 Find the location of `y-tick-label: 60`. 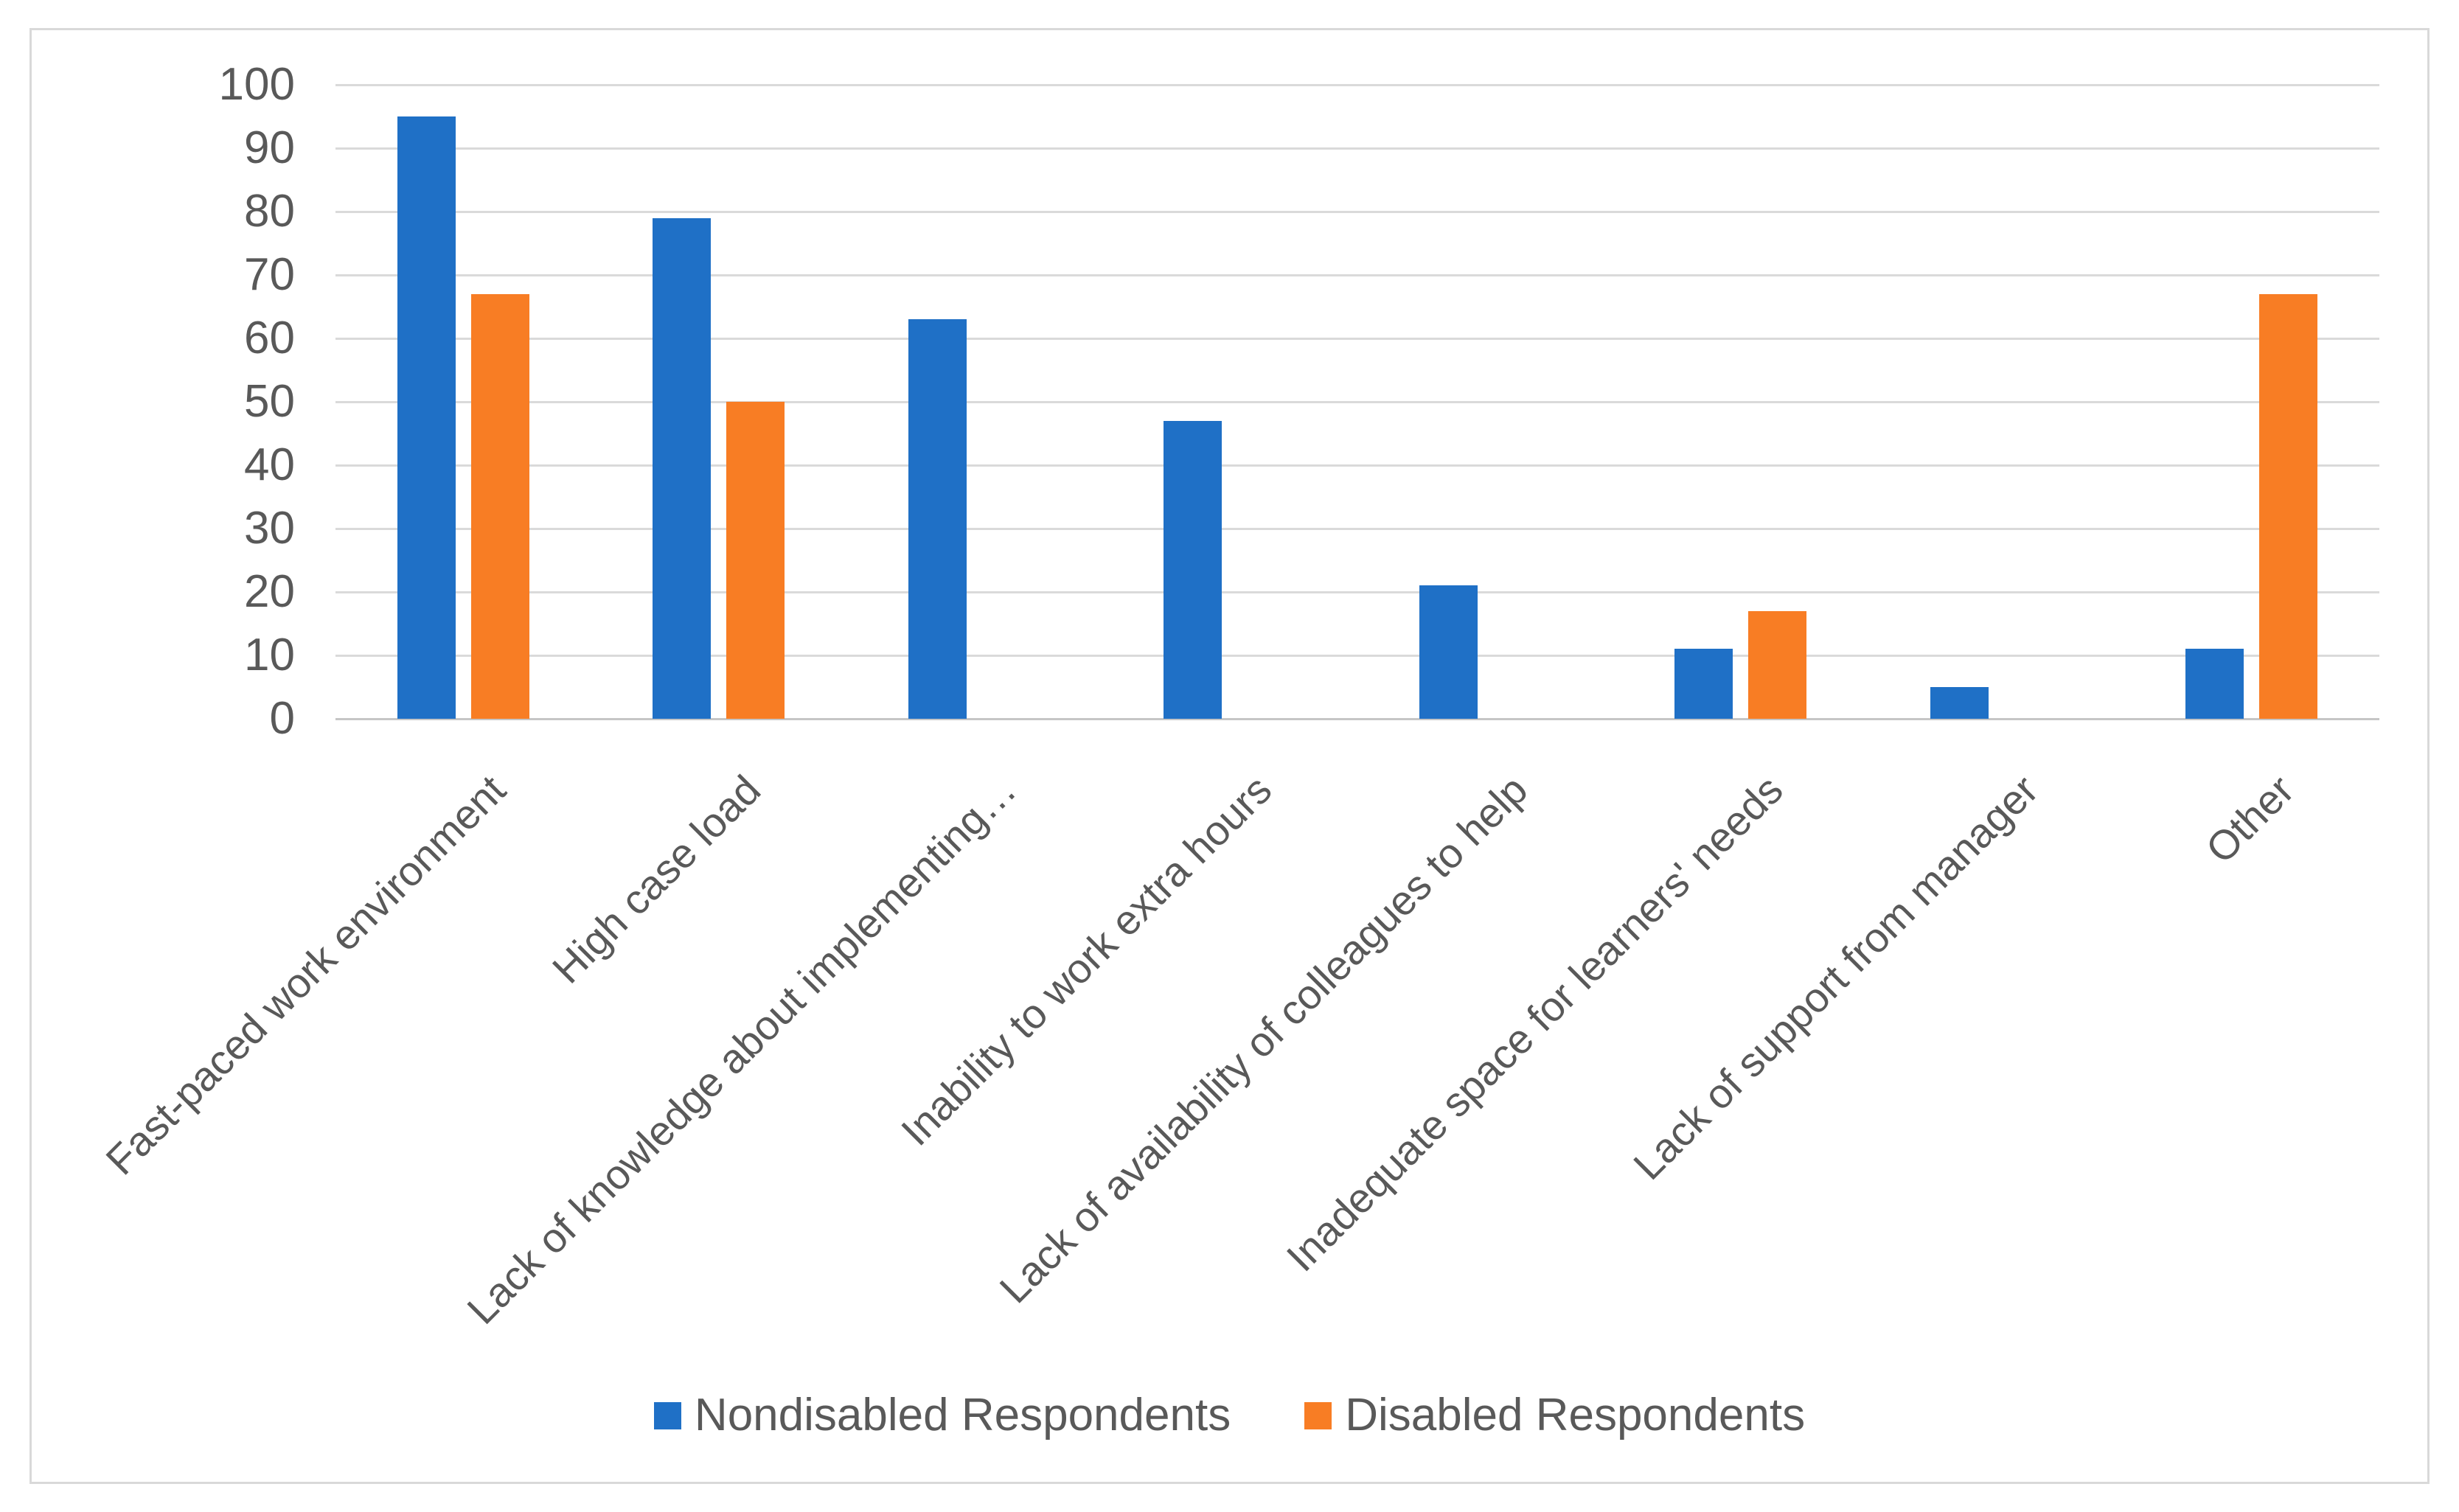

y-tick-label: 60 is located at coordinates (269, 338).